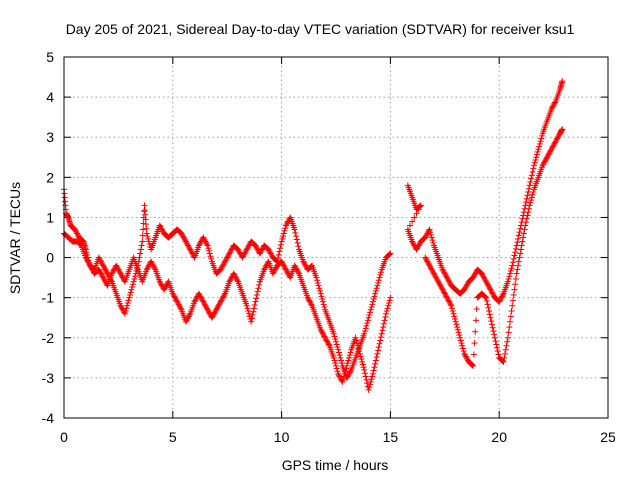 The width and height of the screenshot is (640, 480). I want to click on y-axis-title: SDTVAR / TECUs, so click(15, 238).